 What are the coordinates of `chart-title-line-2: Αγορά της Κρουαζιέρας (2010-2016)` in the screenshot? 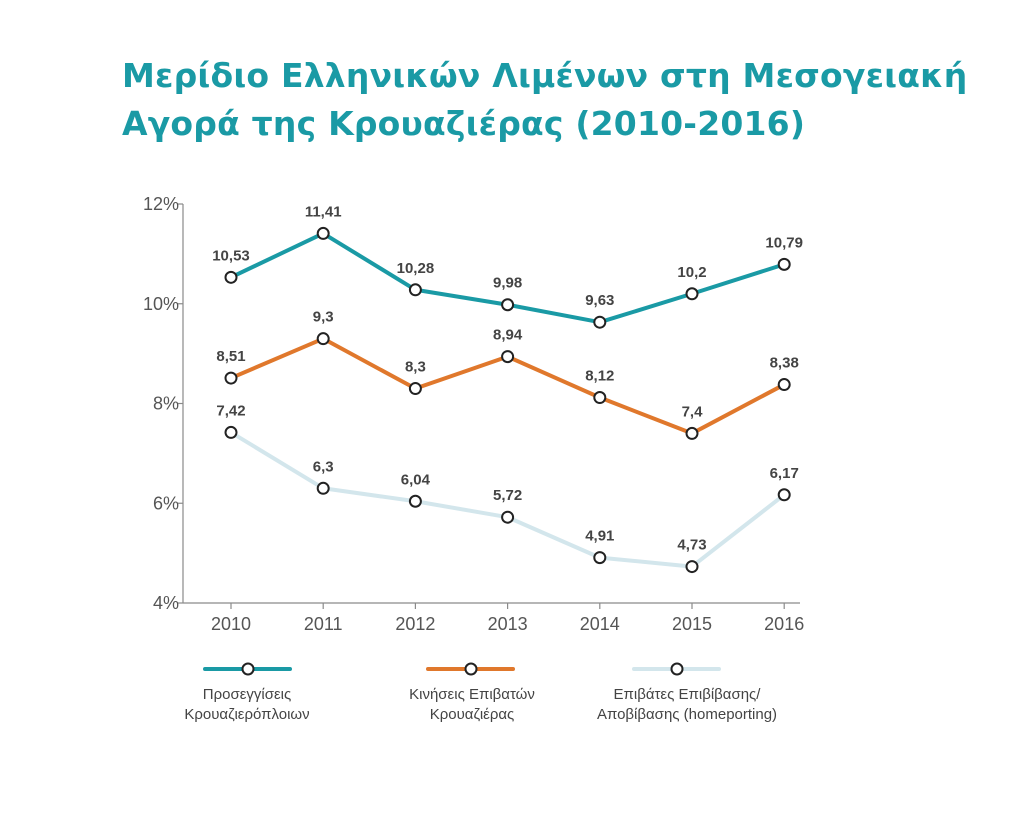 It's located at (464, 123).